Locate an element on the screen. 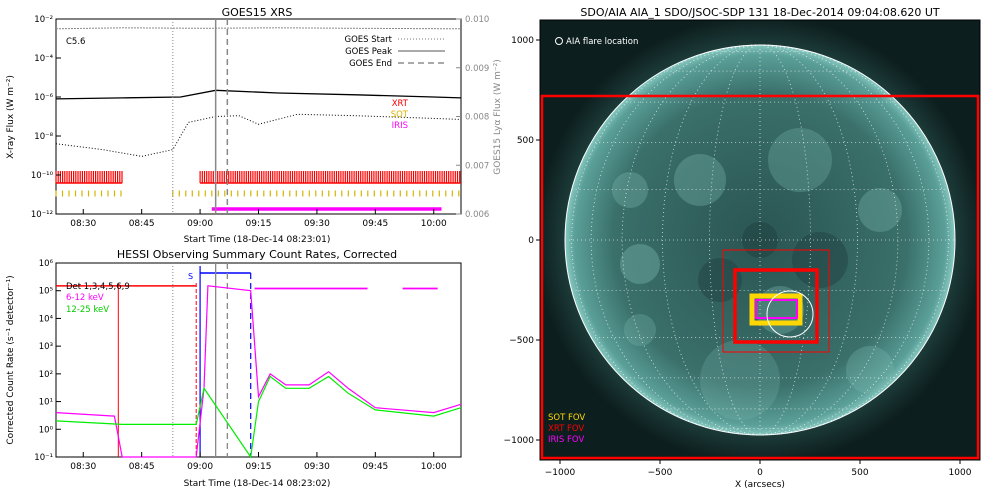 The width and height of the screenshot is (1000, 500). x-tick-label: −1000 is located at coordinates (560, 473).